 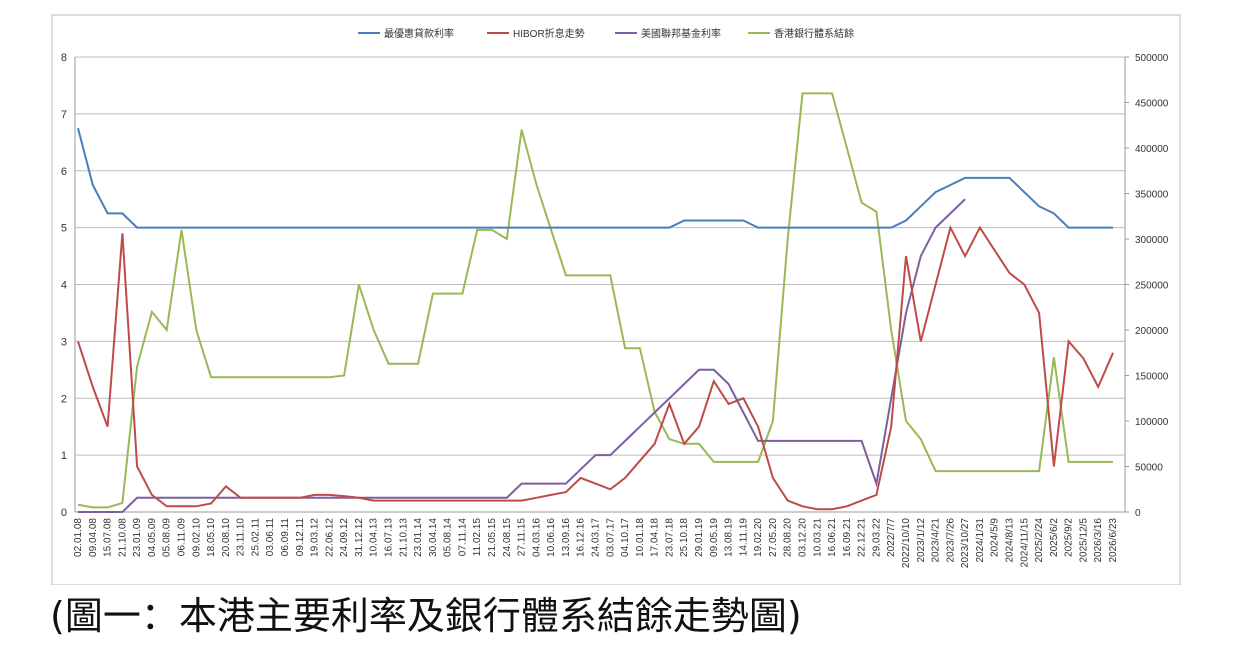 I want to click on y2-tick-label: 200000, so click(x=1152, y=331).